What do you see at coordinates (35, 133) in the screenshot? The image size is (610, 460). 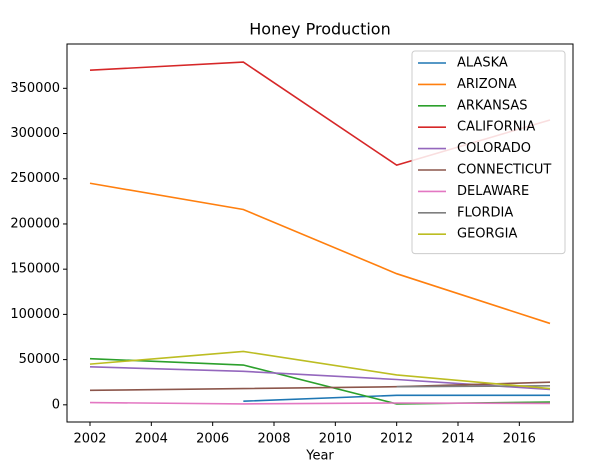 I see `y-tick-label: 300000` at bounding box center [35, 133].